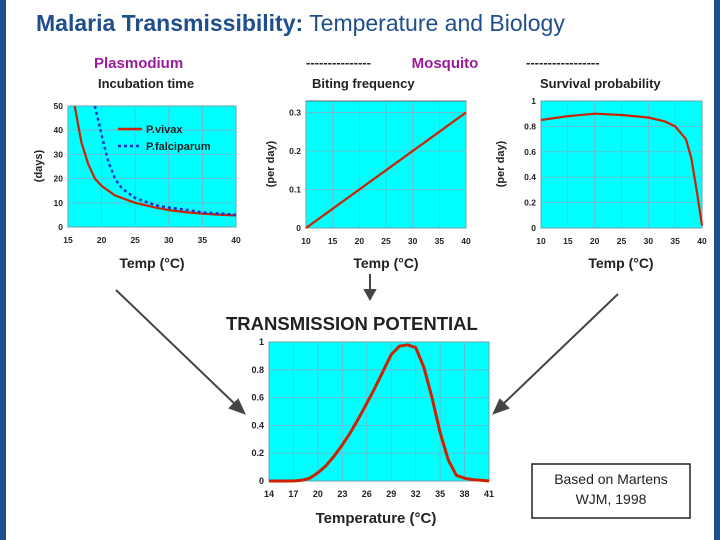 The width and height of the screenshot is (720, 540). I want to click on x-tick-label: 38, so click(465, 494).